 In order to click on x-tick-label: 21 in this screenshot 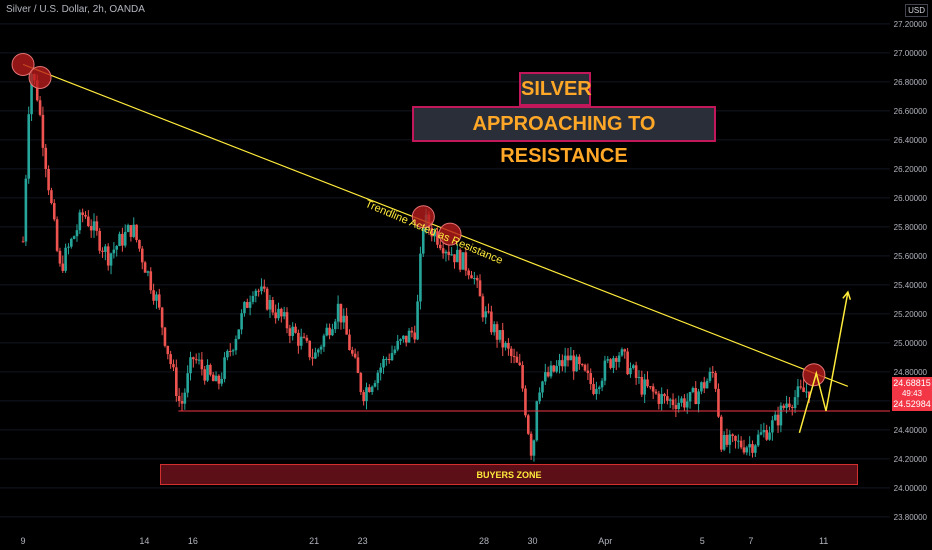, I will do `click(314, 541)`.